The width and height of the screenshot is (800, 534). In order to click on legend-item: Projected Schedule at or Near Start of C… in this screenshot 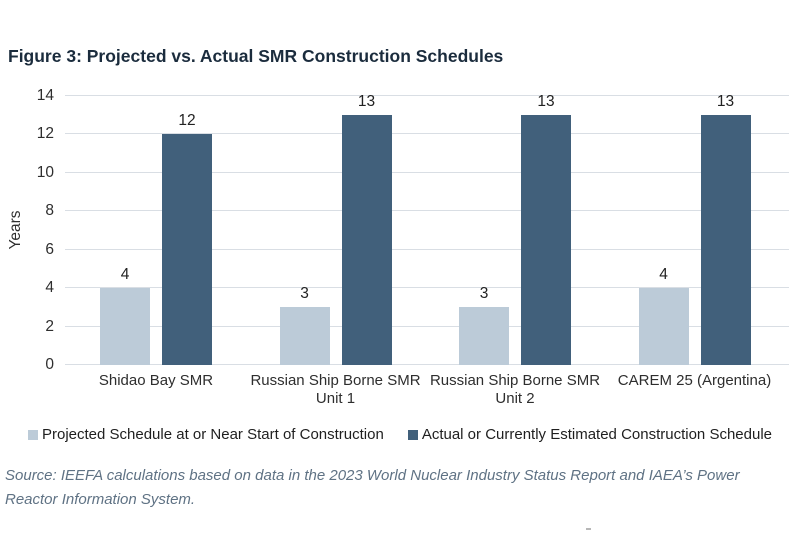, I will do `click(205, 434)`.